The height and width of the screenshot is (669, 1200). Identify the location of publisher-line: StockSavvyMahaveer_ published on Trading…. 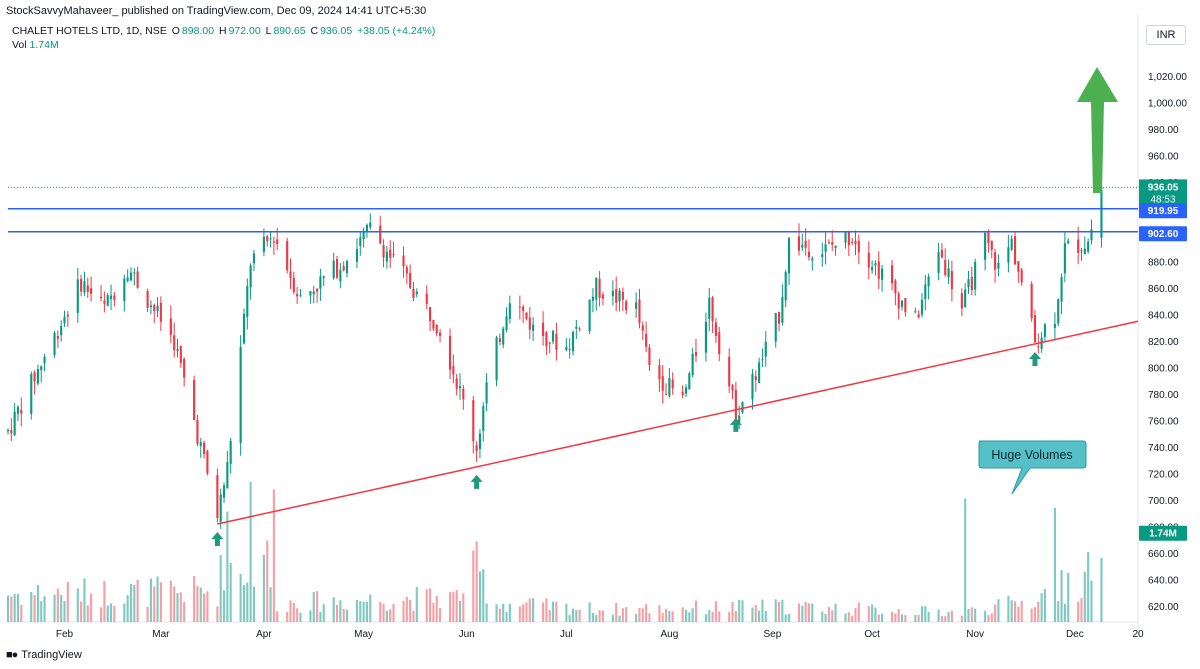
(216, 11).